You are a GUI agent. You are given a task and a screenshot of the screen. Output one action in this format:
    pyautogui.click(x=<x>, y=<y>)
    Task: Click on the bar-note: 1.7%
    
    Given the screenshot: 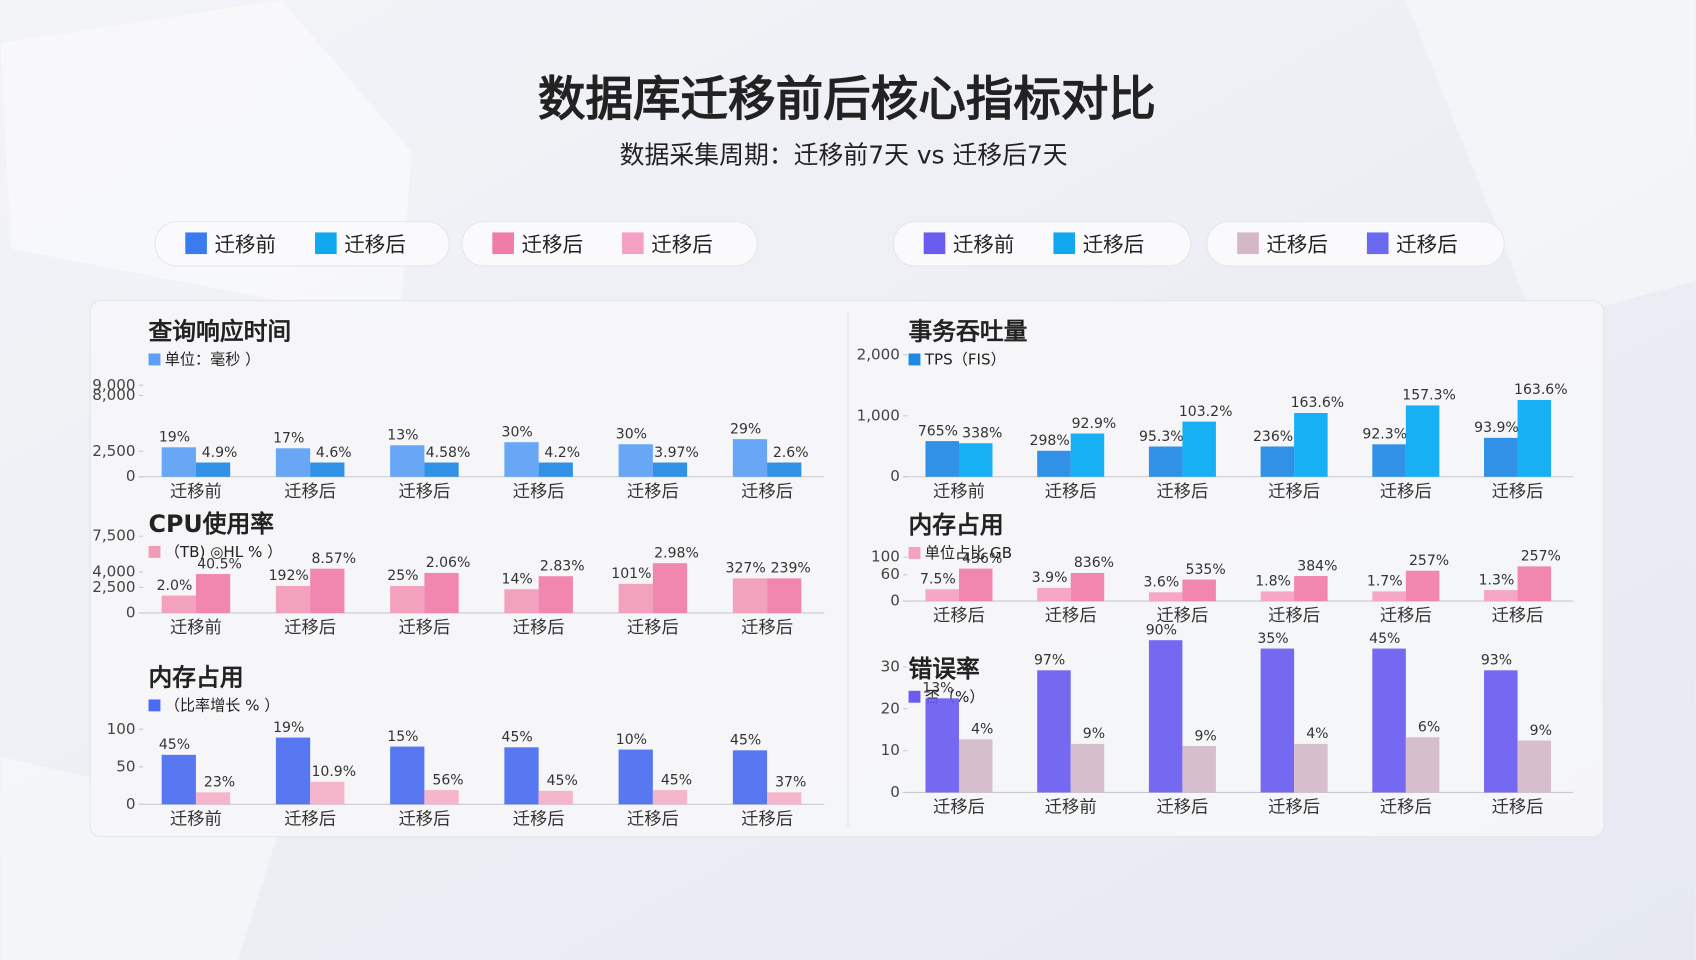 What is the action you would take?
    pyautogui.click(x=1385, y=582)
    